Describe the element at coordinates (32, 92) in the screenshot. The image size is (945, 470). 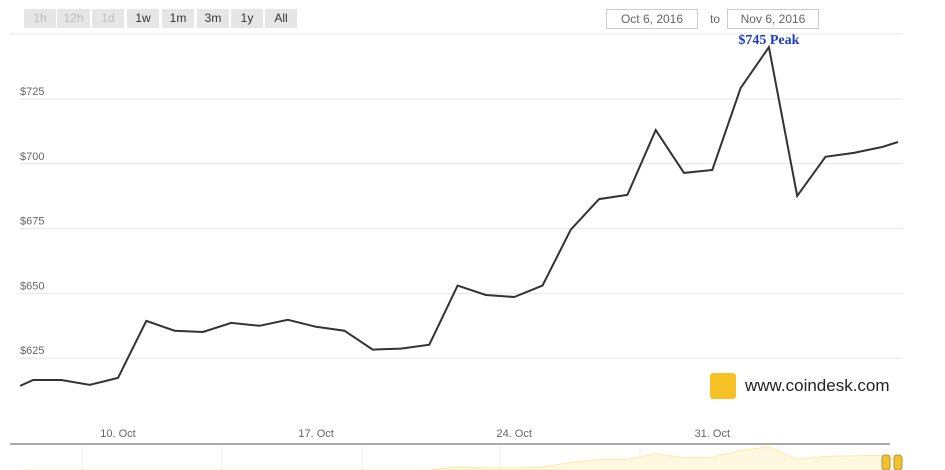
I see `y-tick-label: $725` at that location.